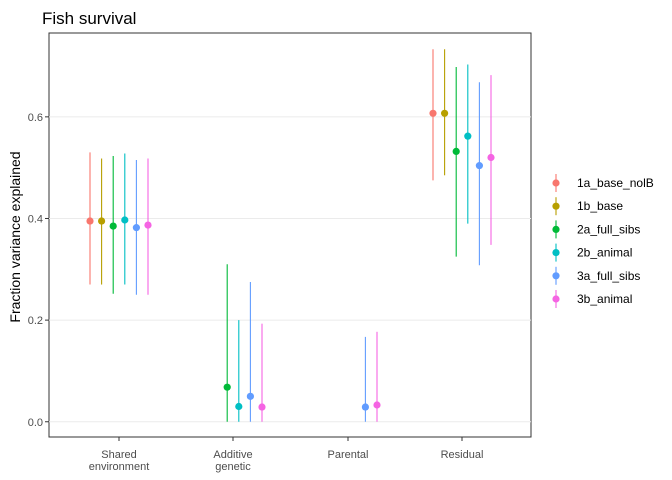  I want to click on legend-label: 3b_animal, so click(604, 299).